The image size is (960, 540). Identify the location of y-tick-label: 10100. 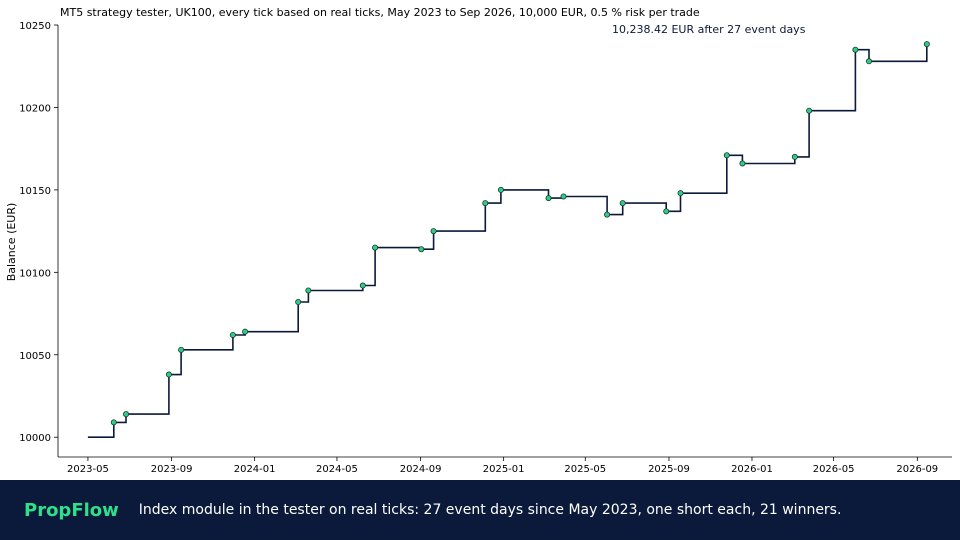
(35, 273).